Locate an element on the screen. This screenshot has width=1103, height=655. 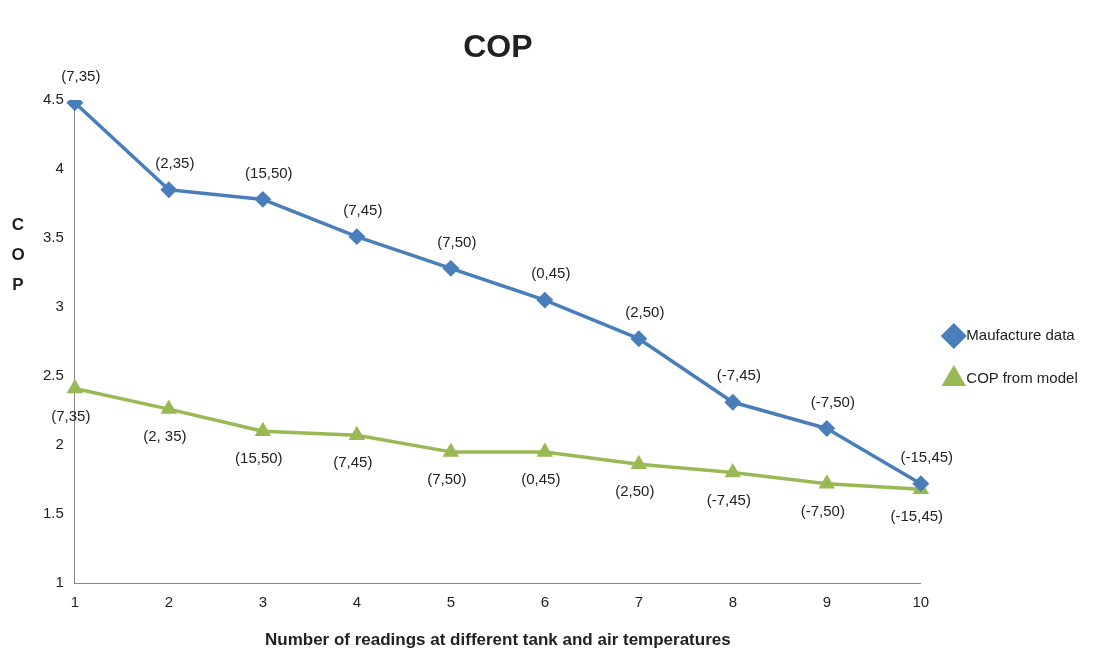
x-tick-label: 2 is located at coordinates (169, 602).